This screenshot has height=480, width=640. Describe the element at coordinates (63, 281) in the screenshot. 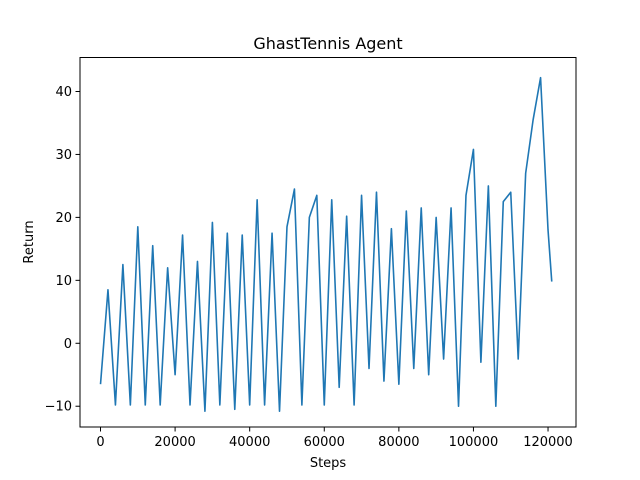

I see `y-tick-label: 10` at that location.